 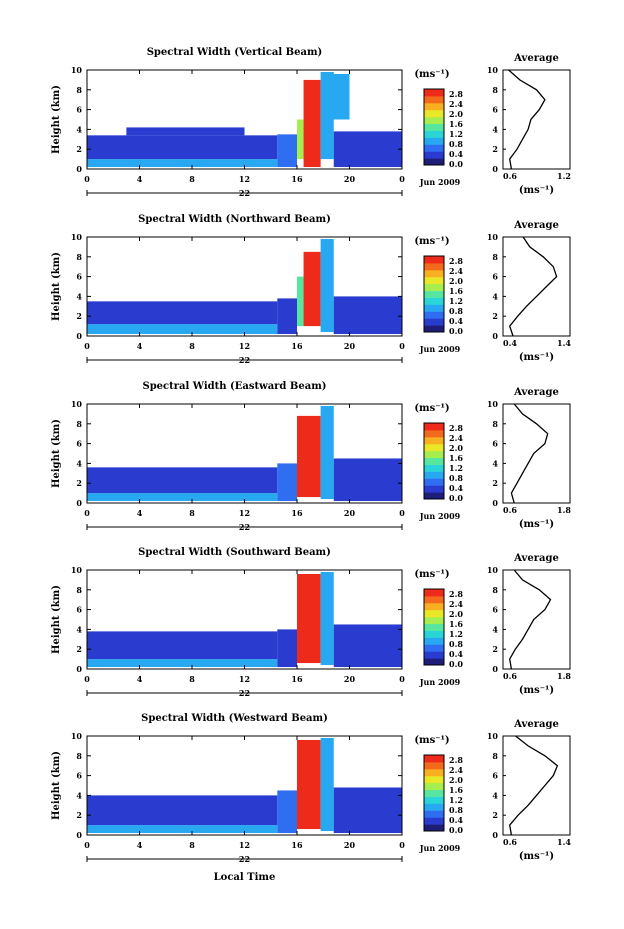 I want to click on x-tick-label: 4, so click(x=140, y=179).